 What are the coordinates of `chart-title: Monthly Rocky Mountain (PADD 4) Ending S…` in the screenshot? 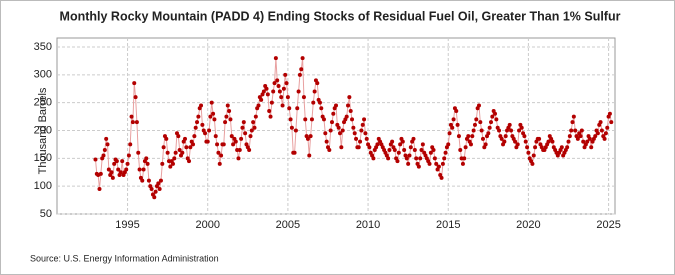 It's located at (340, 16).